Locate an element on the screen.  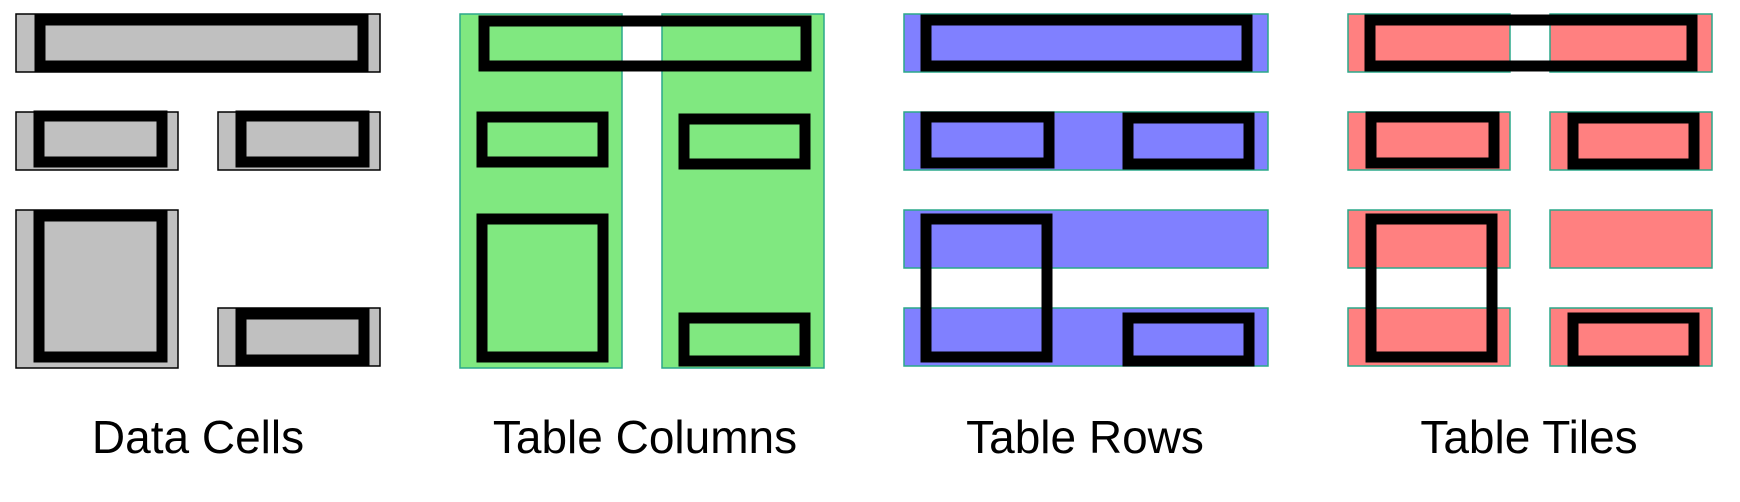
table-column-region is located at coordinates (743, 191).